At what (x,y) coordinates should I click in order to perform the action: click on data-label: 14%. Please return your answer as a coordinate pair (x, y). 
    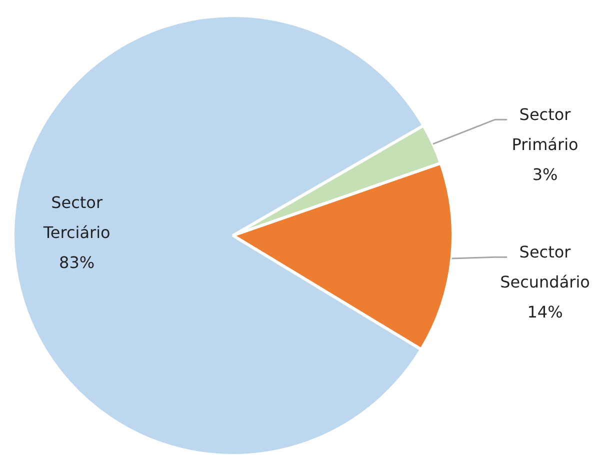
    Looking at the image, I should click on (545, 312).